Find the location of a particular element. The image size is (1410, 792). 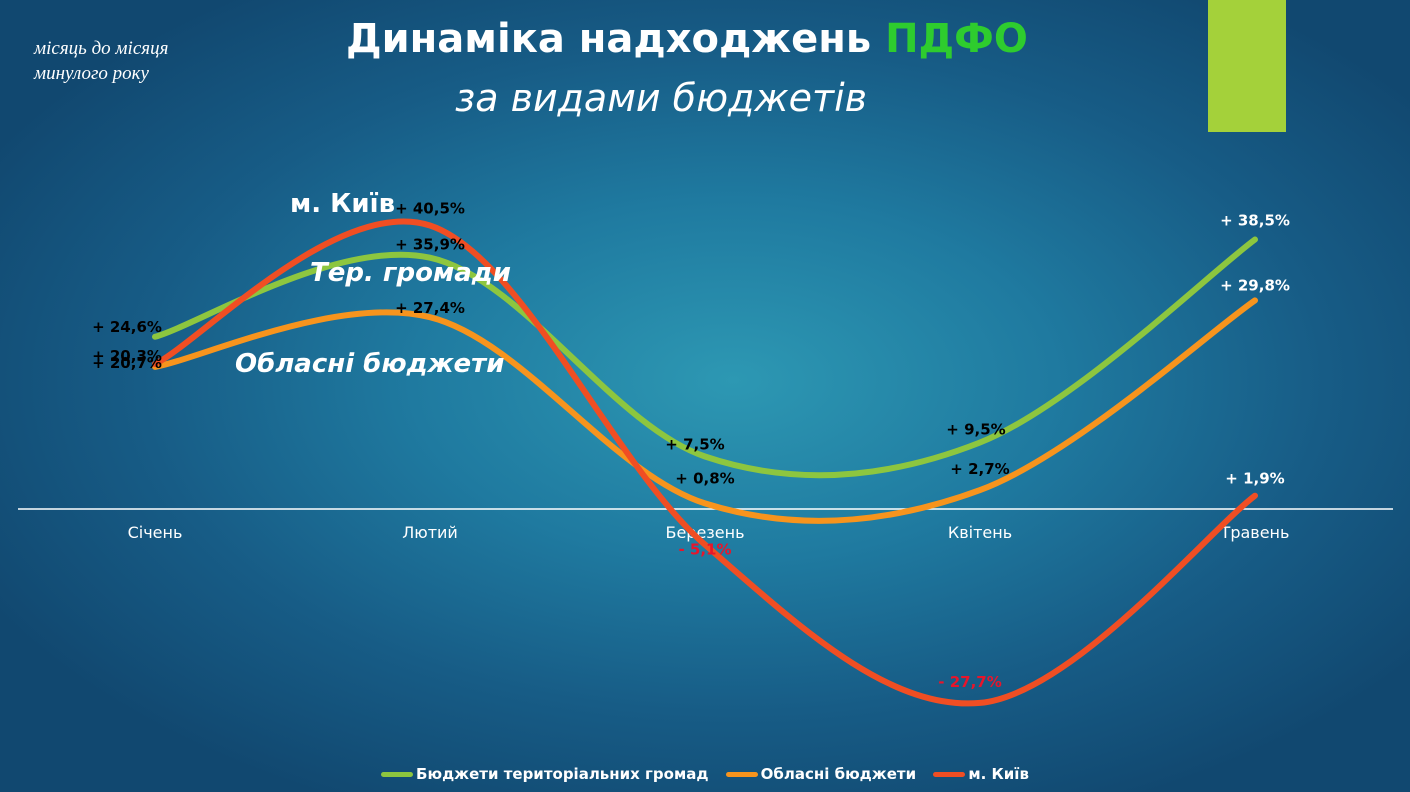

data-label-green: + 24,6% is located at coordinates (127, 327).